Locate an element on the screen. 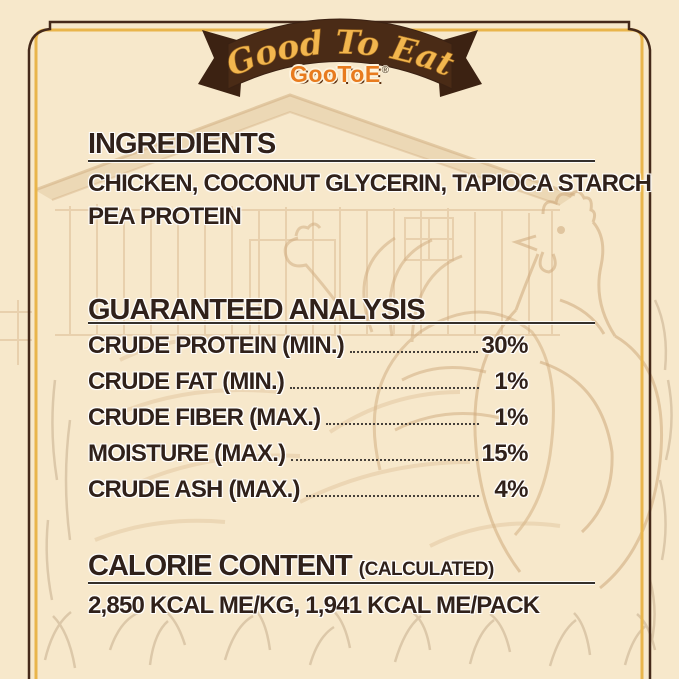 Image resolution: width=679 pixels, height=679 pixels. table-row: CRUDE FIBER (MAX.) 1% is located at coordinates (308, 422).